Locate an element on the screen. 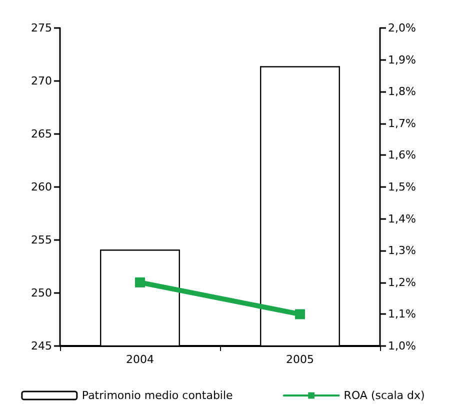  y2-tick-label: 1,7% is located at coordinates (402, 123).